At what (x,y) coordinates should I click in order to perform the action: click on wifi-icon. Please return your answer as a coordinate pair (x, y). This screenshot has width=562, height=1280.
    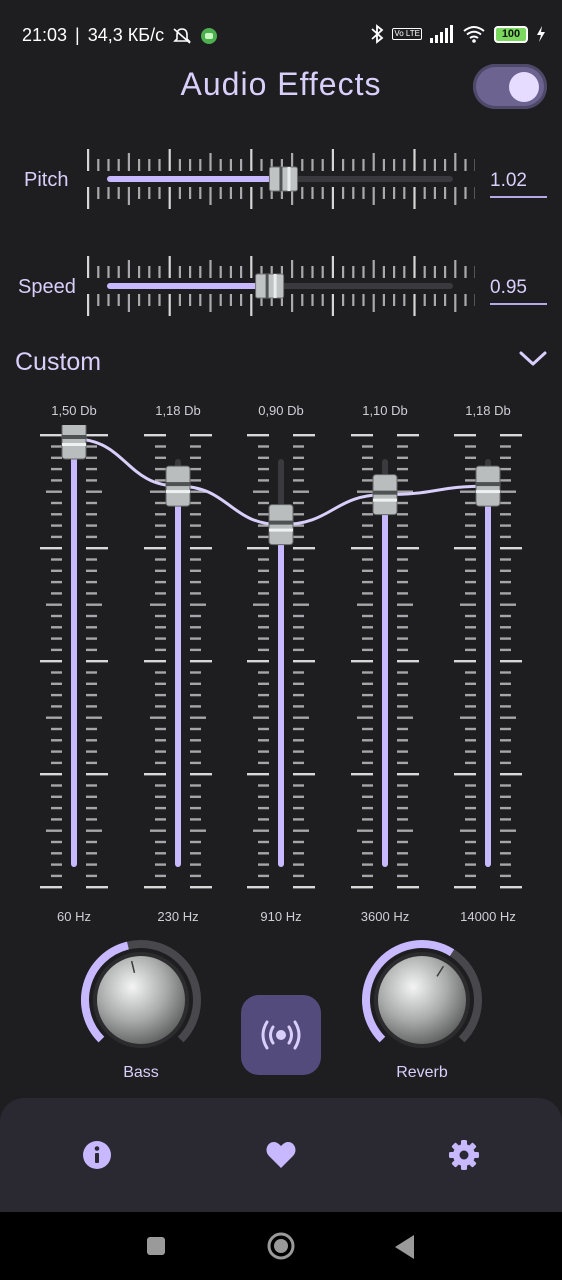
    Looking at the image, I should click on (474, 34).